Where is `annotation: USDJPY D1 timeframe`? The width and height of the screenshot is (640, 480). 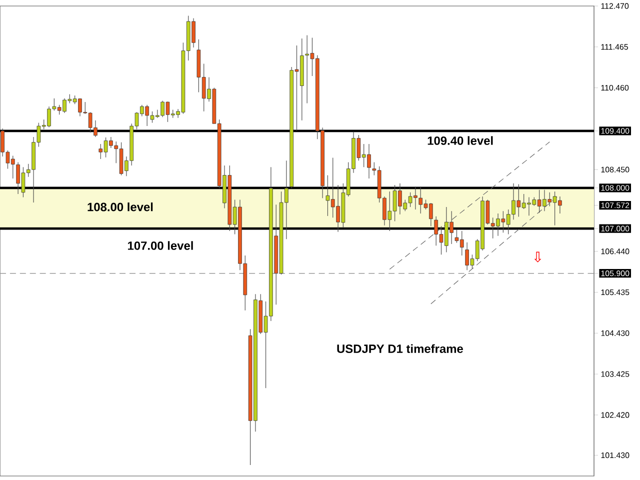
annotation: USDJPY D1 timeframe is located at coordinates (400, 349).